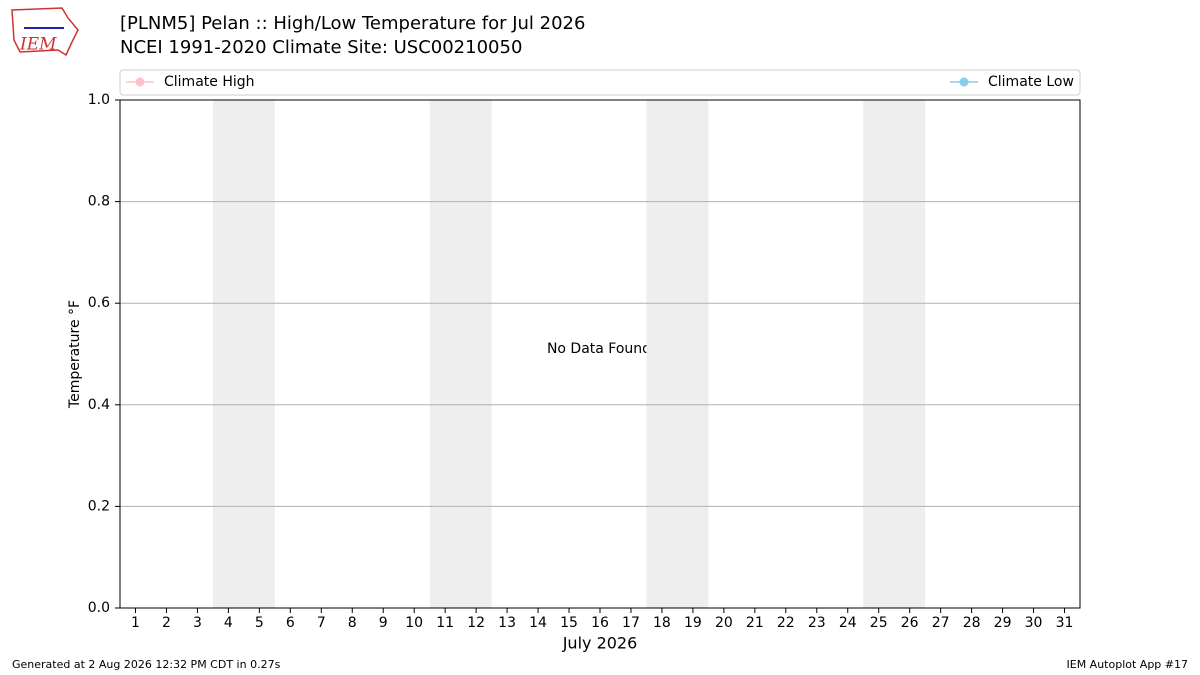  Describe the element at coordinates (941, 623) in the screenshot. I see `x-tick-label: 27` at that location.